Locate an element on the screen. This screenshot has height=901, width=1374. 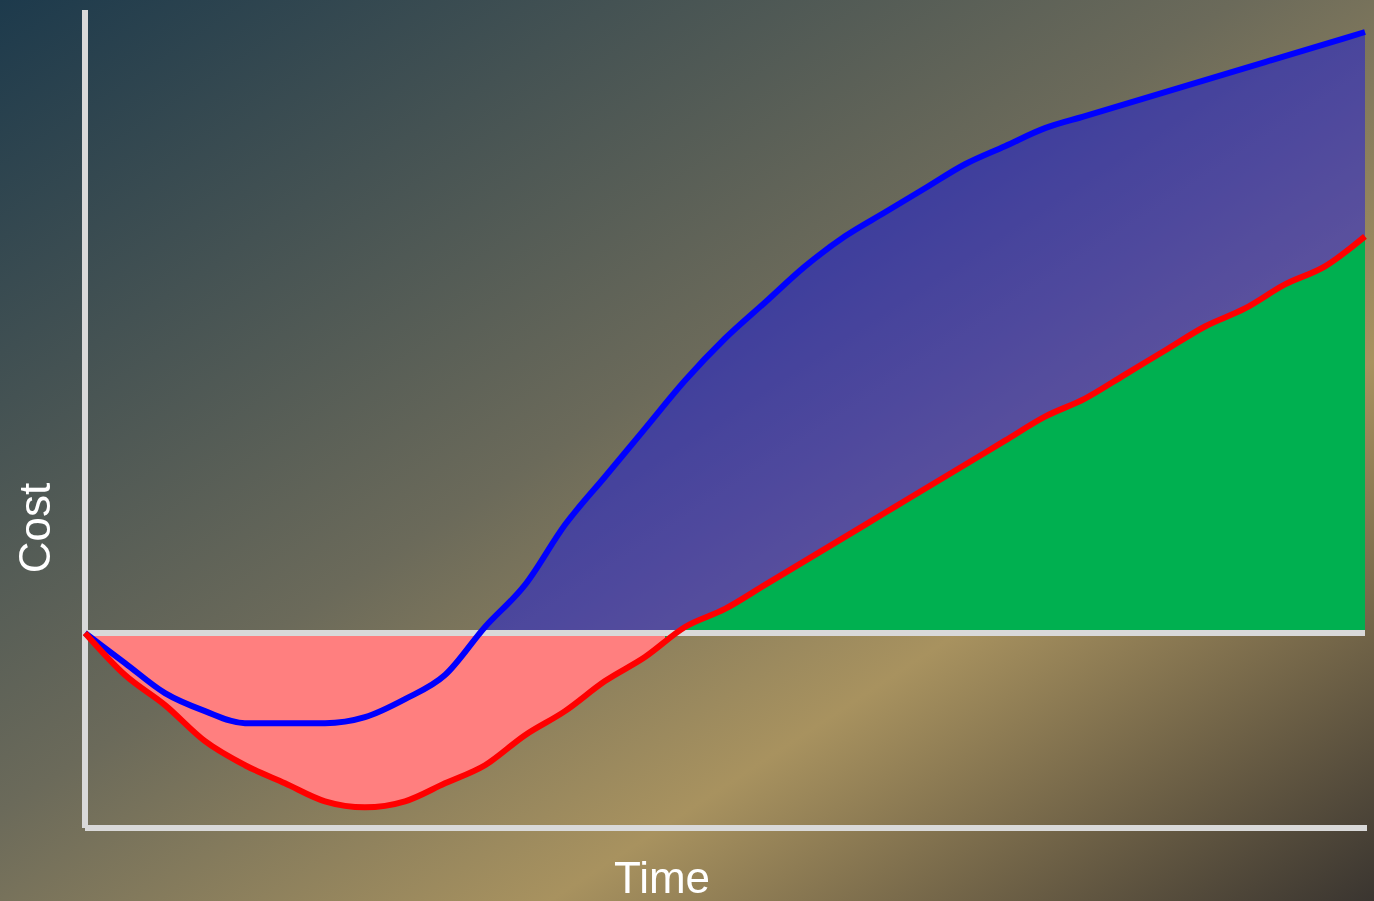
y-axis-title: Cost is located at coordinates (34, 528).